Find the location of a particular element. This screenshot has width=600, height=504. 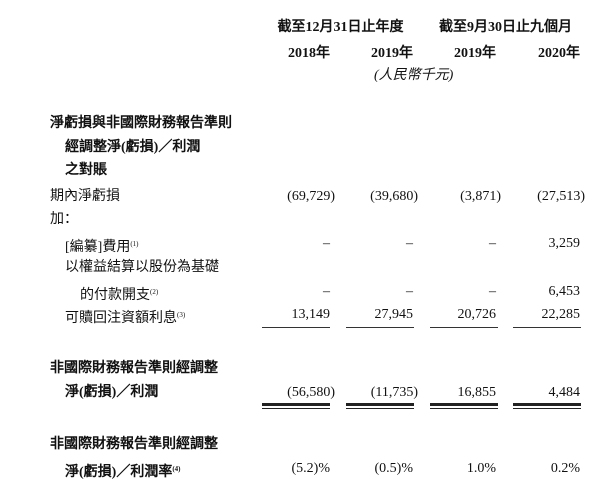

adjusted-label: 非國際財務報告準則經調整 is located at coordinates (134, 368).